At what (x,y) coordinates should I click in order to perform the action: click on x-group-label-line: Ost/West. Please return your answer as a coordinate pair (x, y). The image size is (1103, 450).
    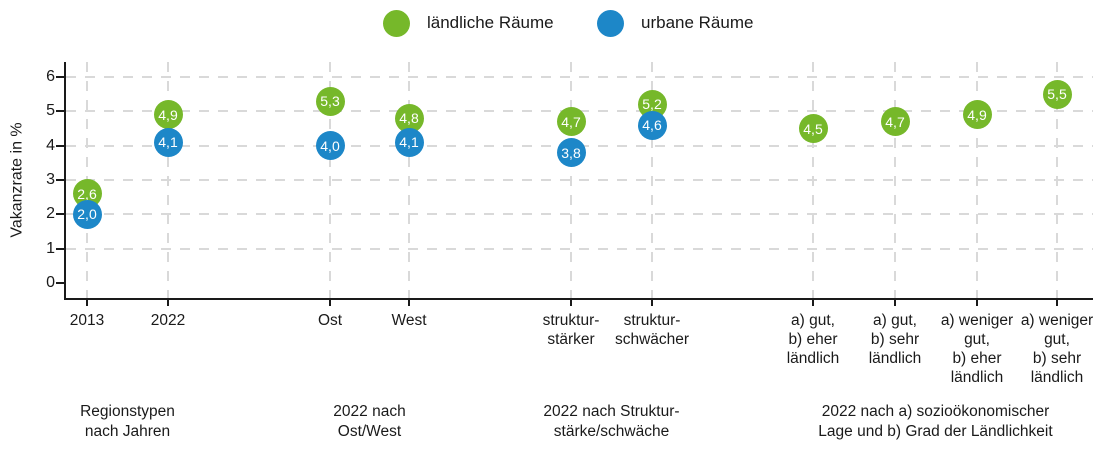
    Looking at the image, I should click on (369, 431).